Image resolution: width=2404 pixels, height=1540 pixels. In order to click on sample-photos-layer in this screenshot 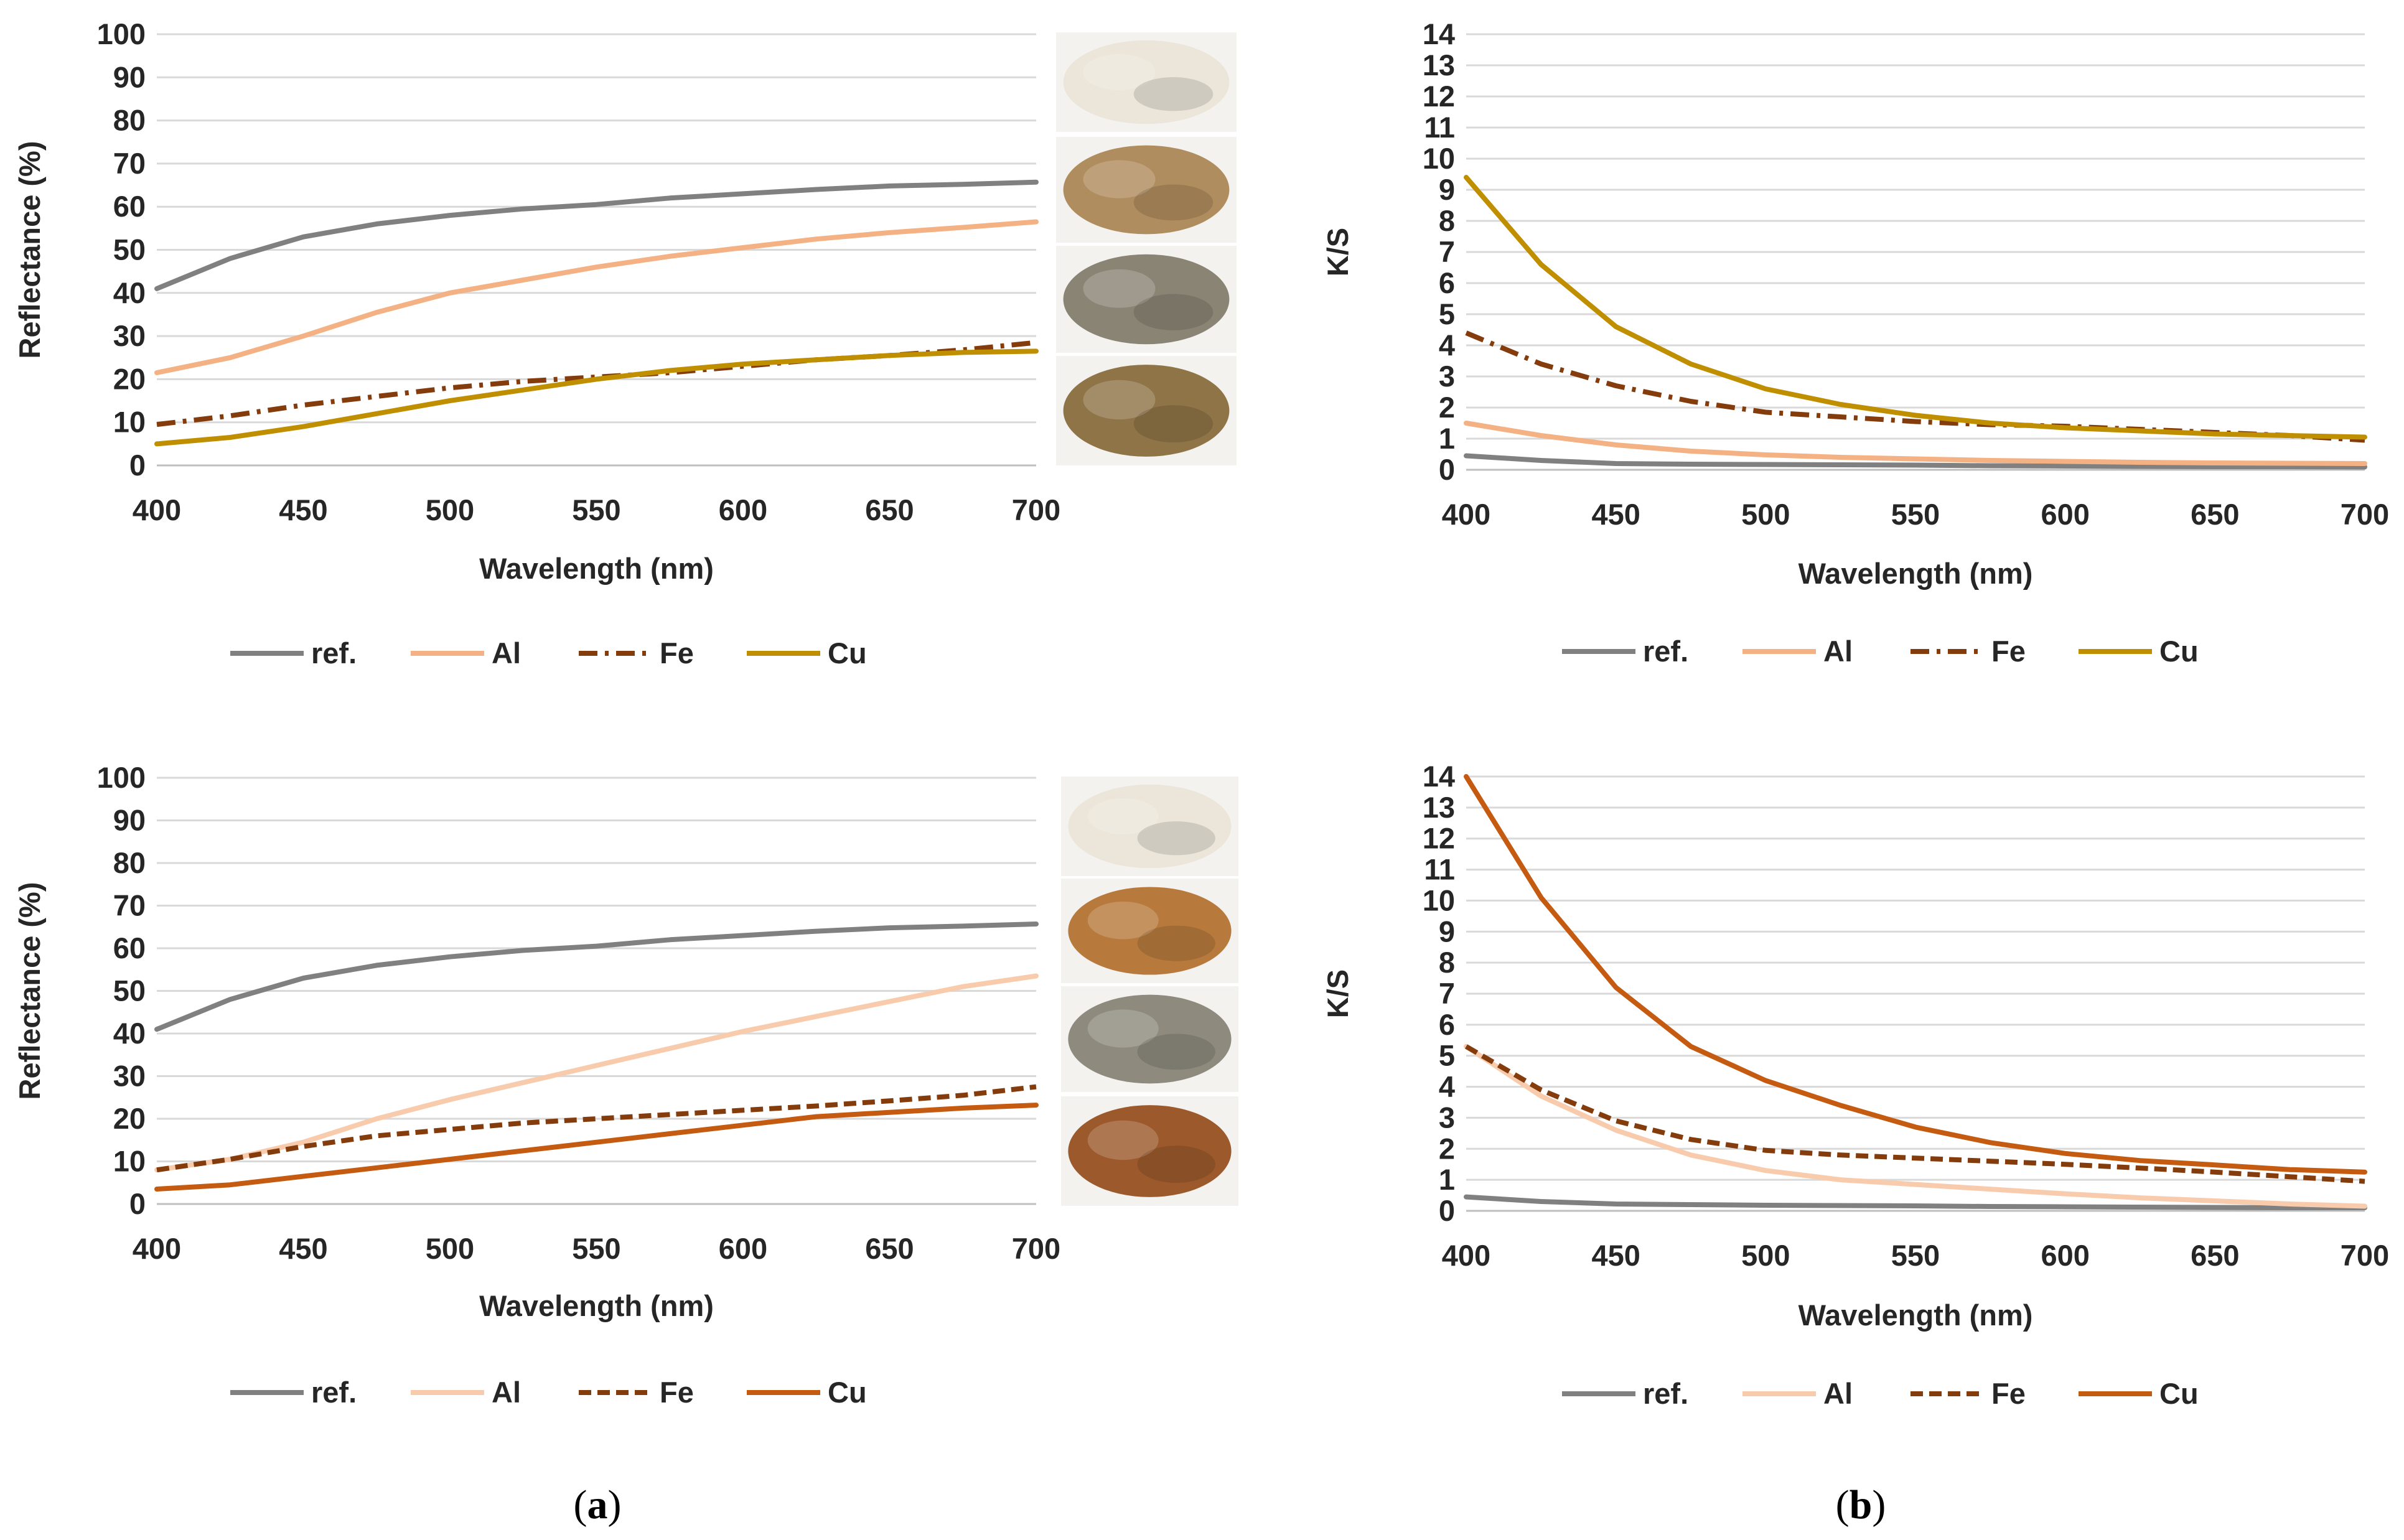, I will do `click(1147, 619)`.